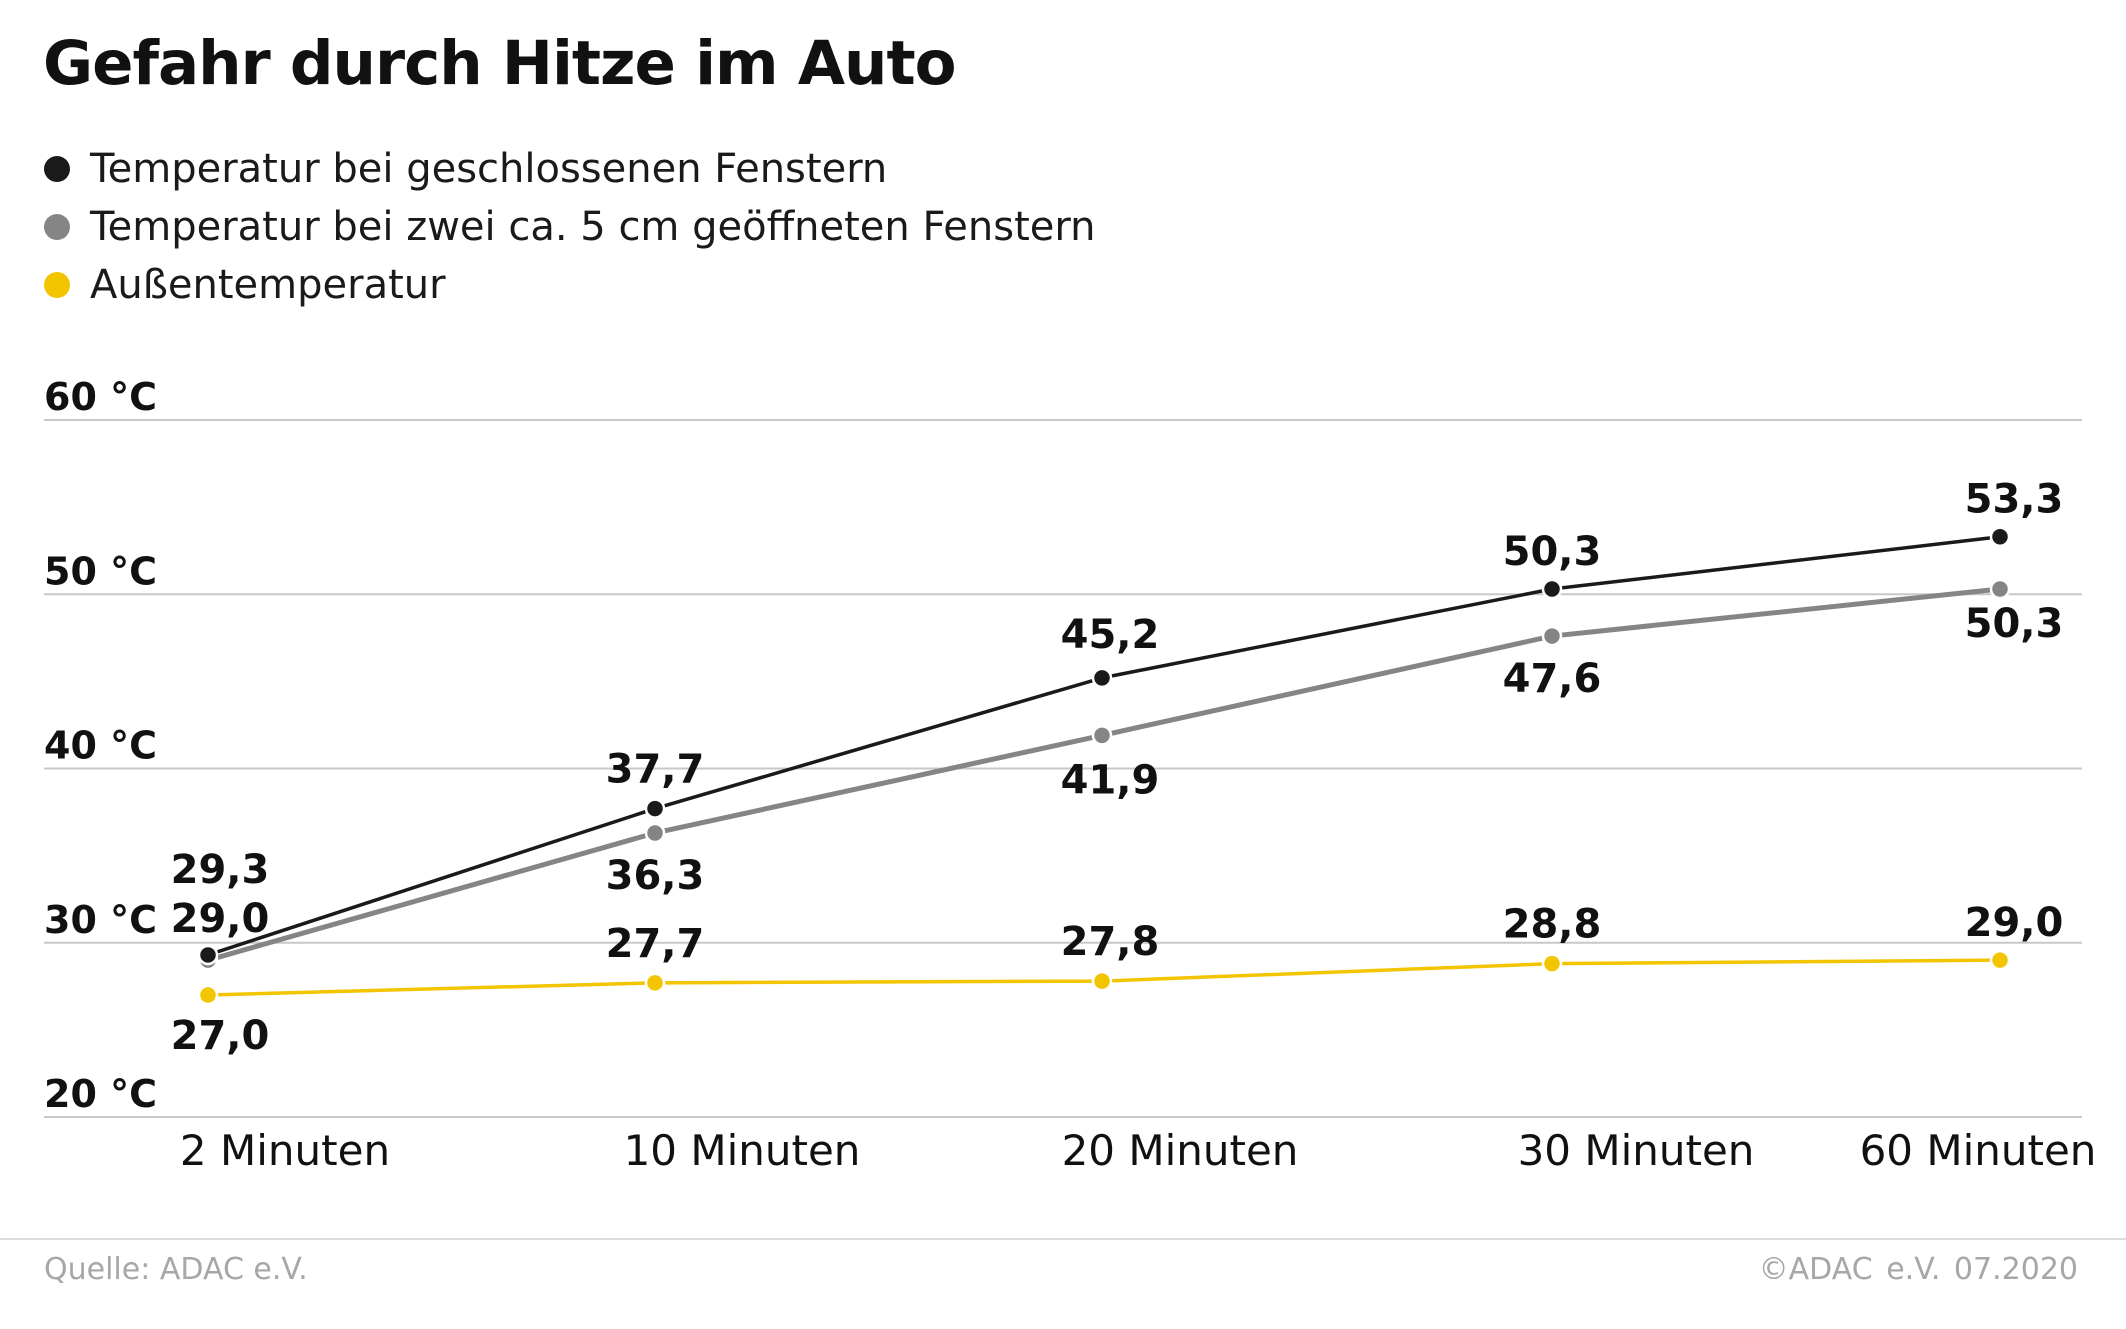 Image resolution: width=2126 pixels, height=1329 pixels. What do you see at coordinates (1063, 1239) in the screenshot?
I see `footer-divider` at bounding box center [1063, 1239].